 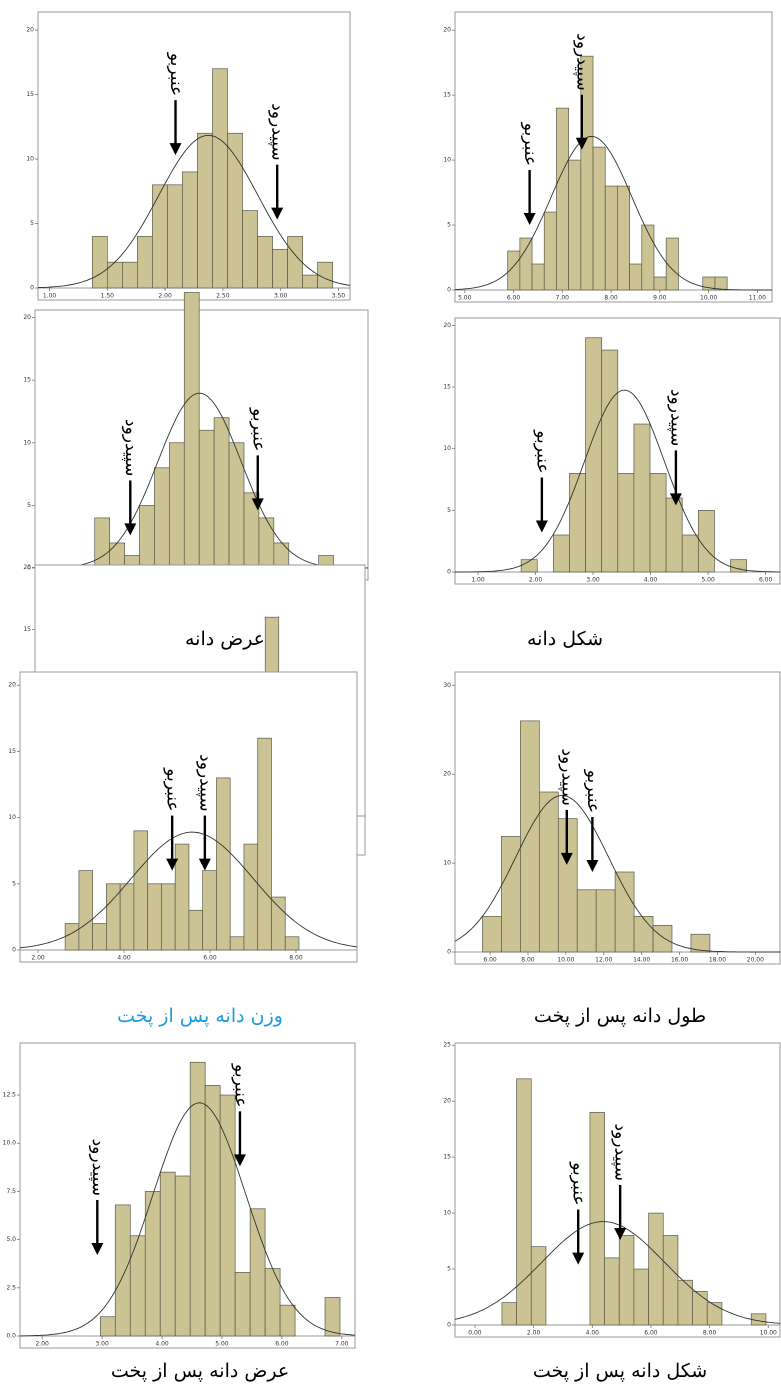 What do you see at coordinates (755, 960) in the screenshot?
I see `x-tick-label: 20.00` at bounding box center [755, 960].